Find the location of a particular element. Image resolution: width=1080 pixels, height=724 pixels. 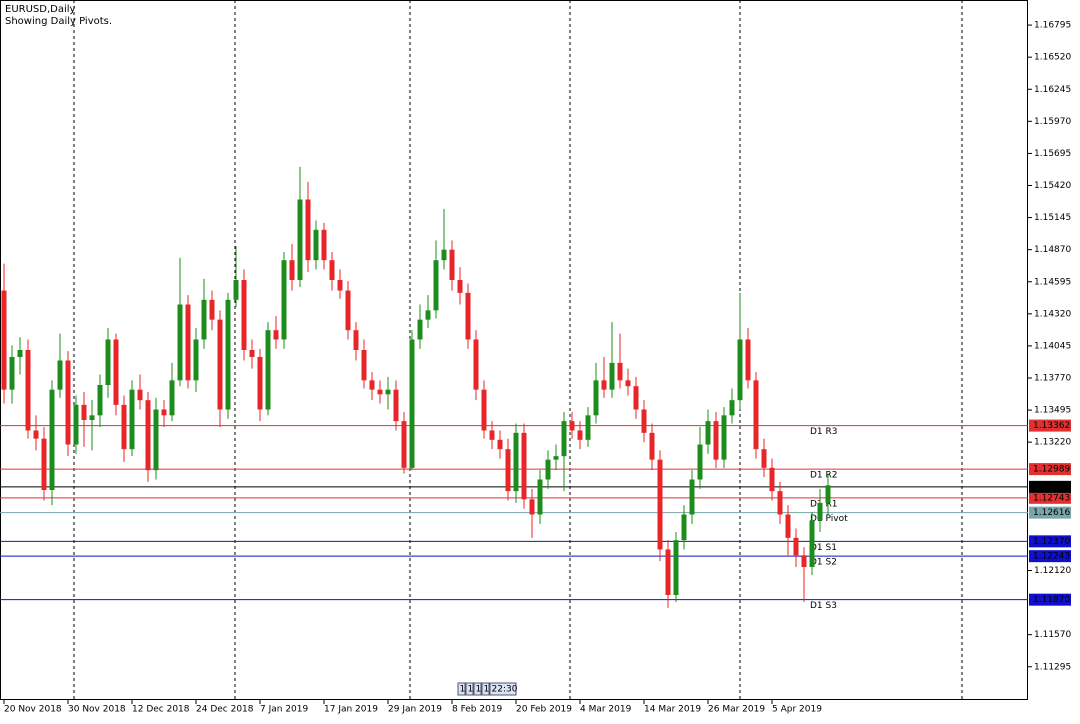

x-tick-label: 20 Nov 2018 is located at coordinates (33, 710).